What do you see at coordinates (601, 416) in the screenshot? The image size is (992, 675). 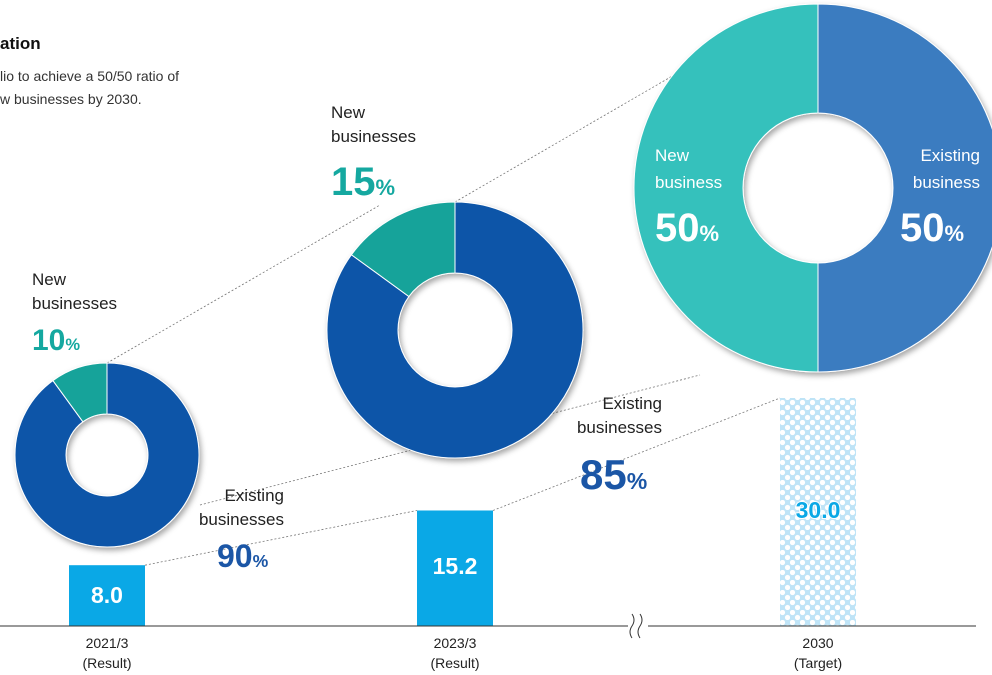 I see `label-2023-existing: Existing businesses` at bounding box center [601, 416].